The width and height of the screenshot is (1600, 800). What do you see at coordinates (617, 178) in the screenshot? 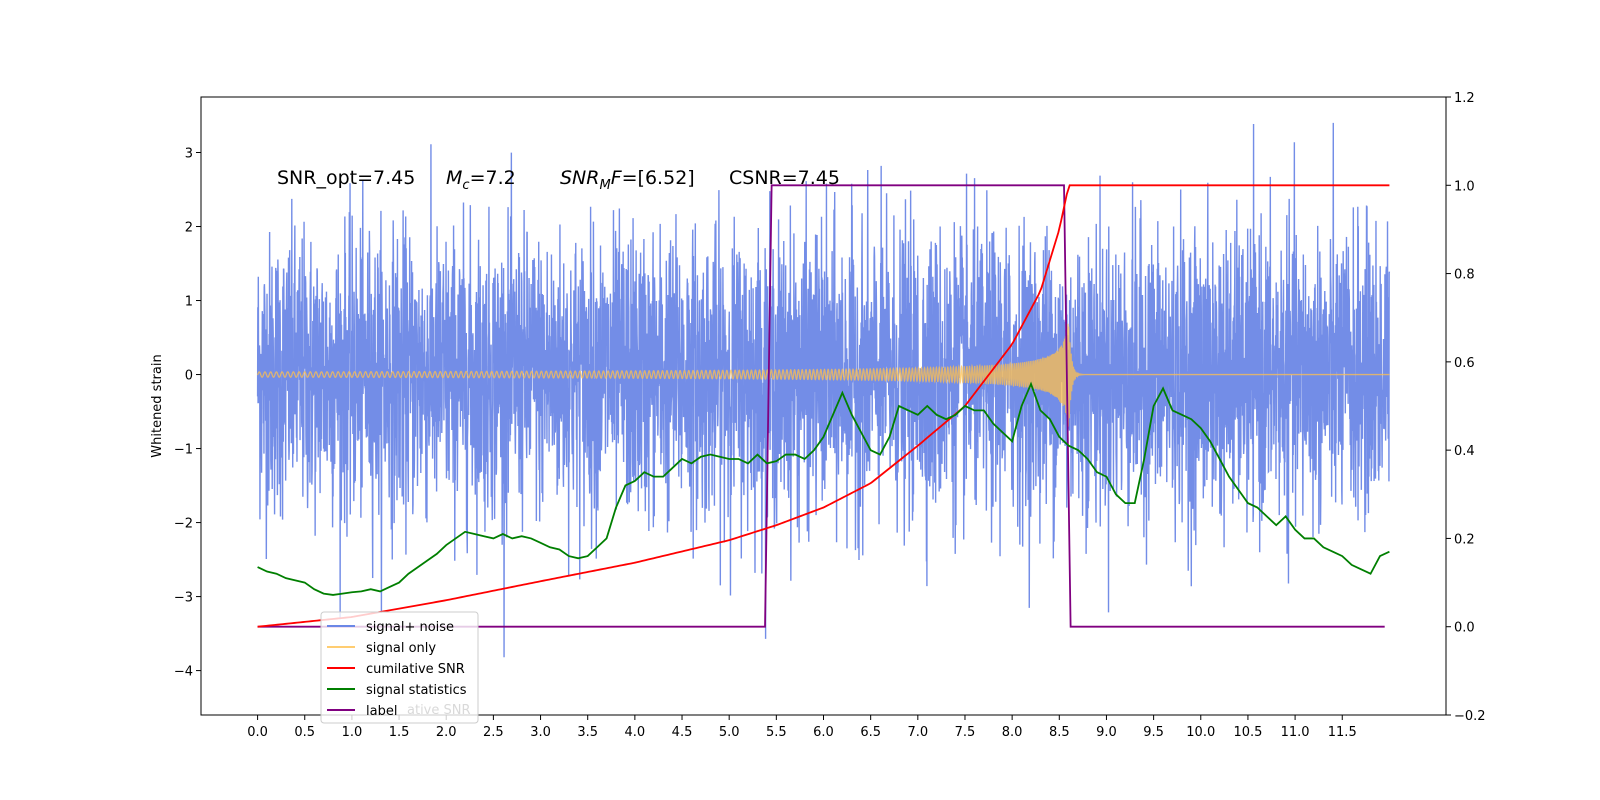
I see `snr-mf-f: F` at bounding box center [617, 178].